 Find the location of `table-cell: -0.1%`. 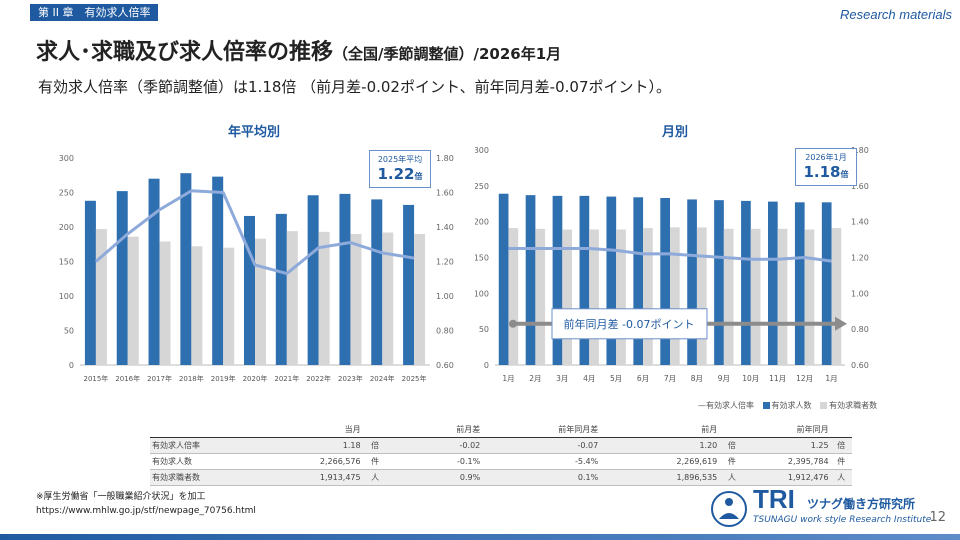

table-cell: -0.1% is located at coordinates (435, 461).